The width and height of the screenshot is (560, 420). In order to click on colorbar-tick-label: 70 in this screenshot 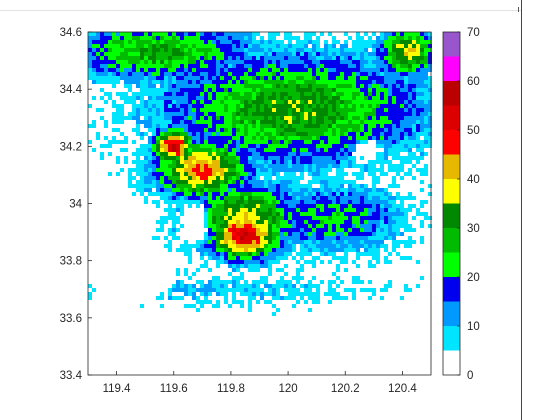, I will do `click(473, 33)`.